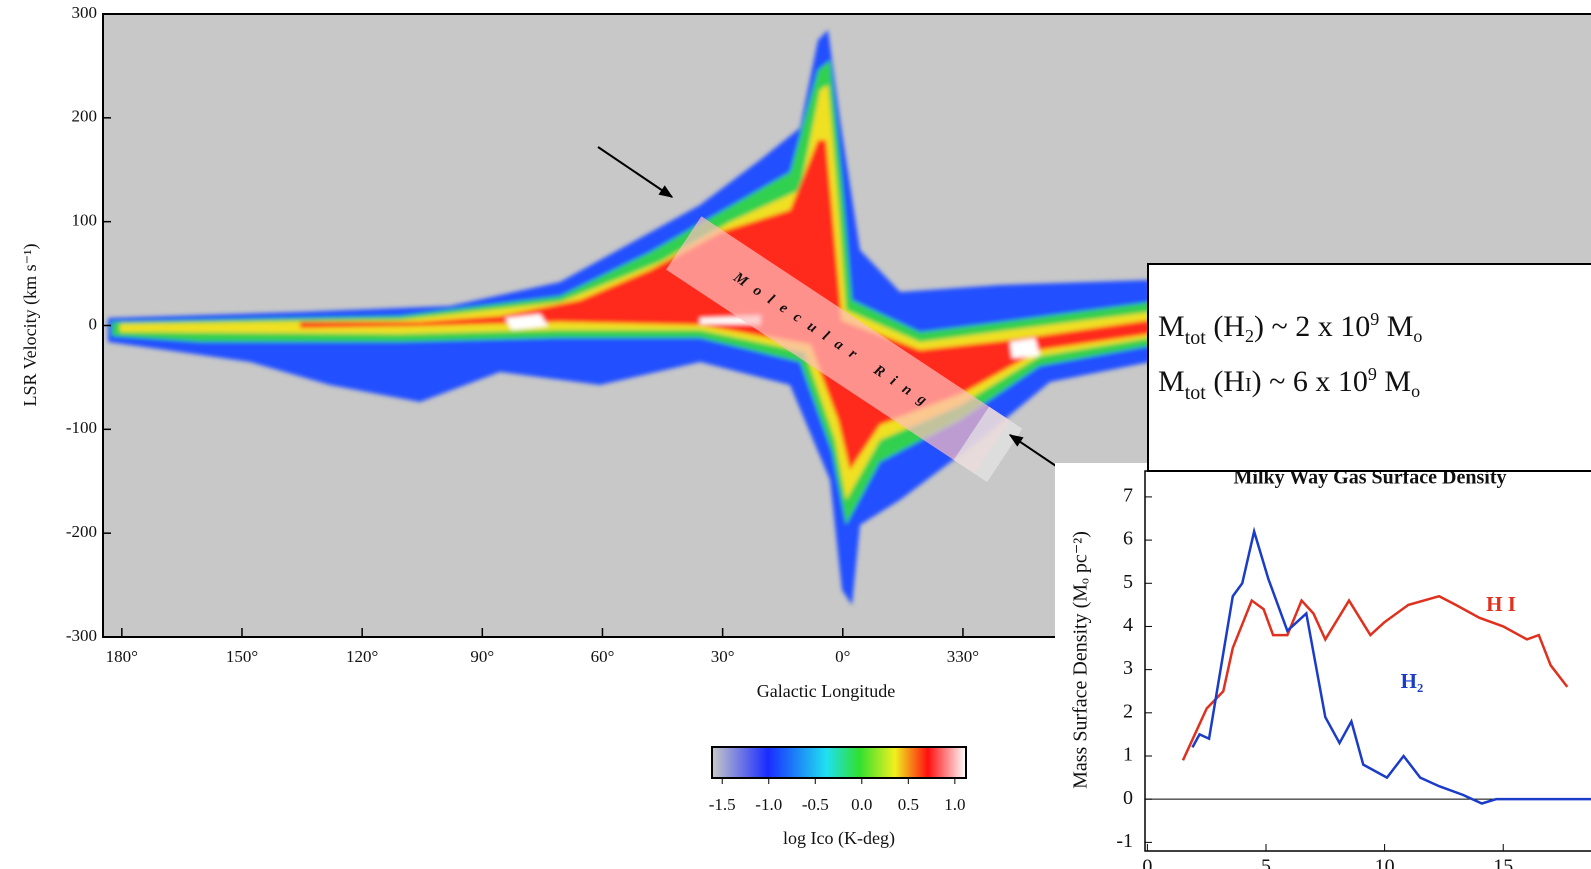  I want to click on text: ) ~ 2 x 10, so click(1312, 326).